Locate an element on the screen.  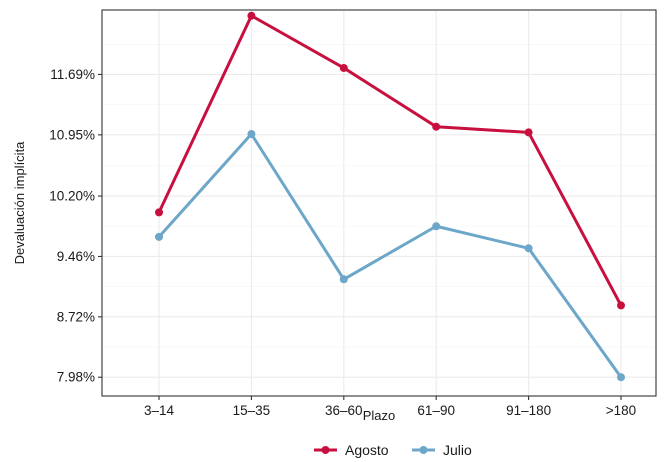
y-tick-label: 10.95% is located at coordinates (72, 134).